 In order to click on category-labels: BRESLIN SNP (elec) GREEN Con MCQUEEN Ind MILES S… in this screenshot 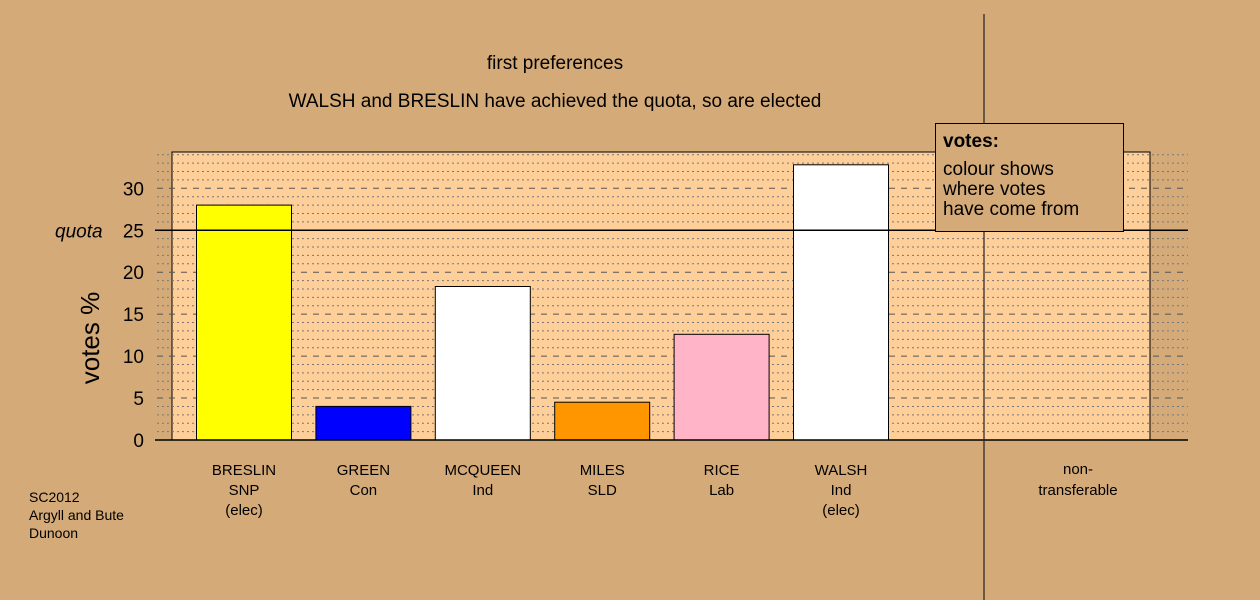, I will do `click(665, 490)`.